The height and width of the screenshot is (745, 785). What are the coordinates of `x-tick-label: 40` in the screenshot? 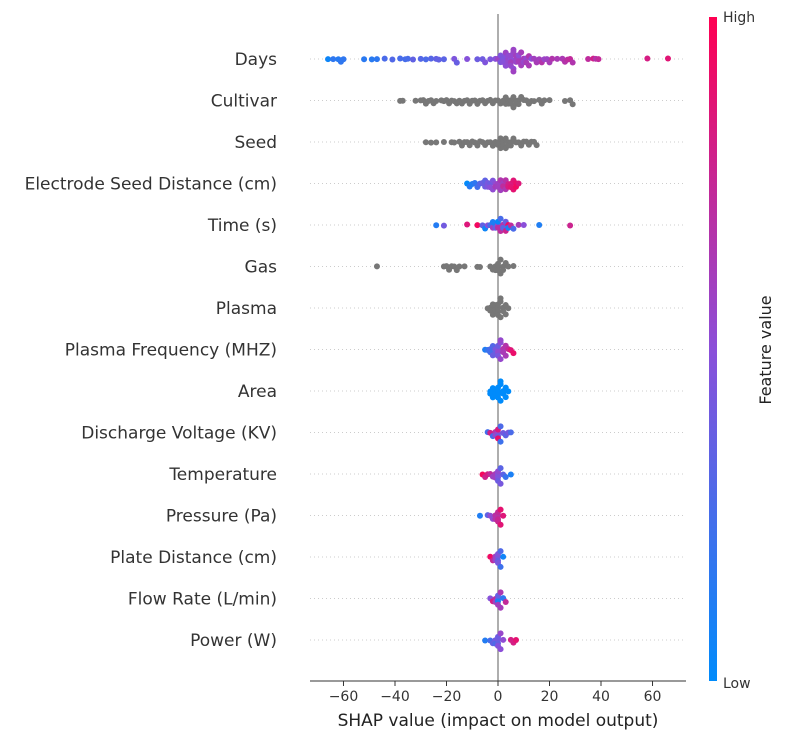 It's located at (601, 697).